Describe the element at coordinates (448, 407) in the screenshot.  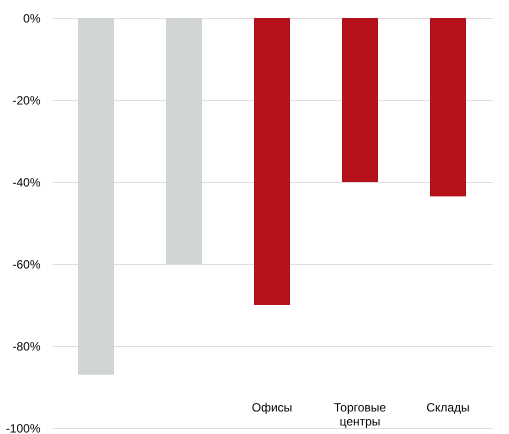
I see `x-tick-label: Склады` at that location.